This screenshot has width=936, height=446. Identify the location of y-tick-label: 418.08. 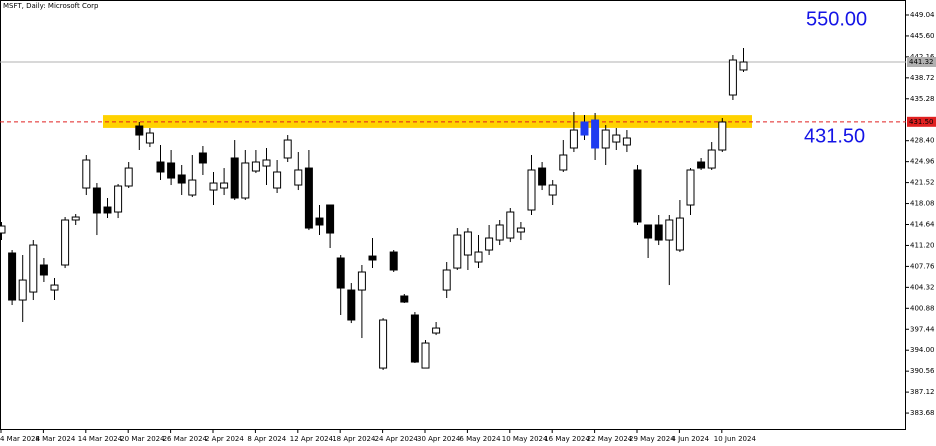
(922, 204).